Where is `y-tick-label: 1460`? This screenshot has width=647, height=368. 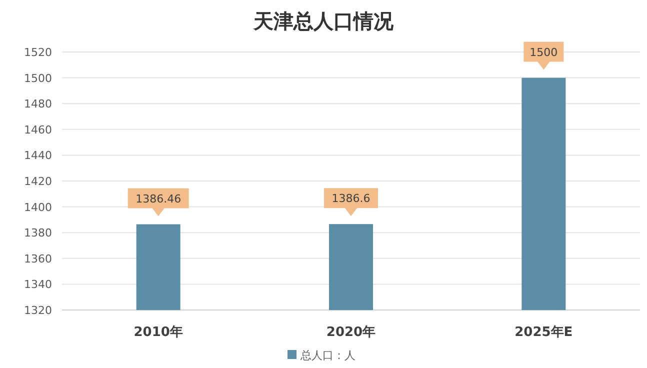
y-tick-label: 1460 is located at coordinates (38, 129).